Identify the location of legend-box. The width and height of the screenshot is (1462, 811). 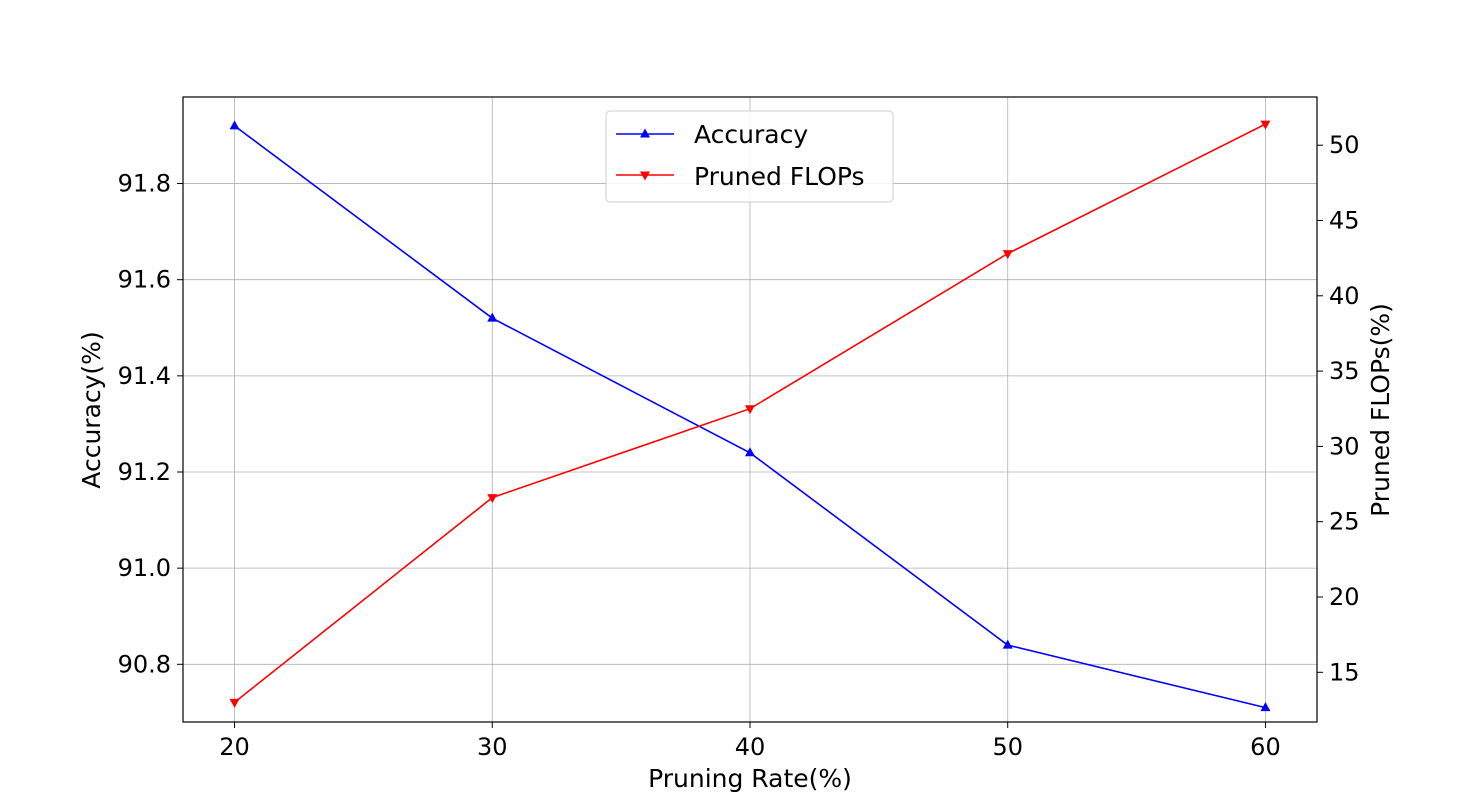
(749, 156).